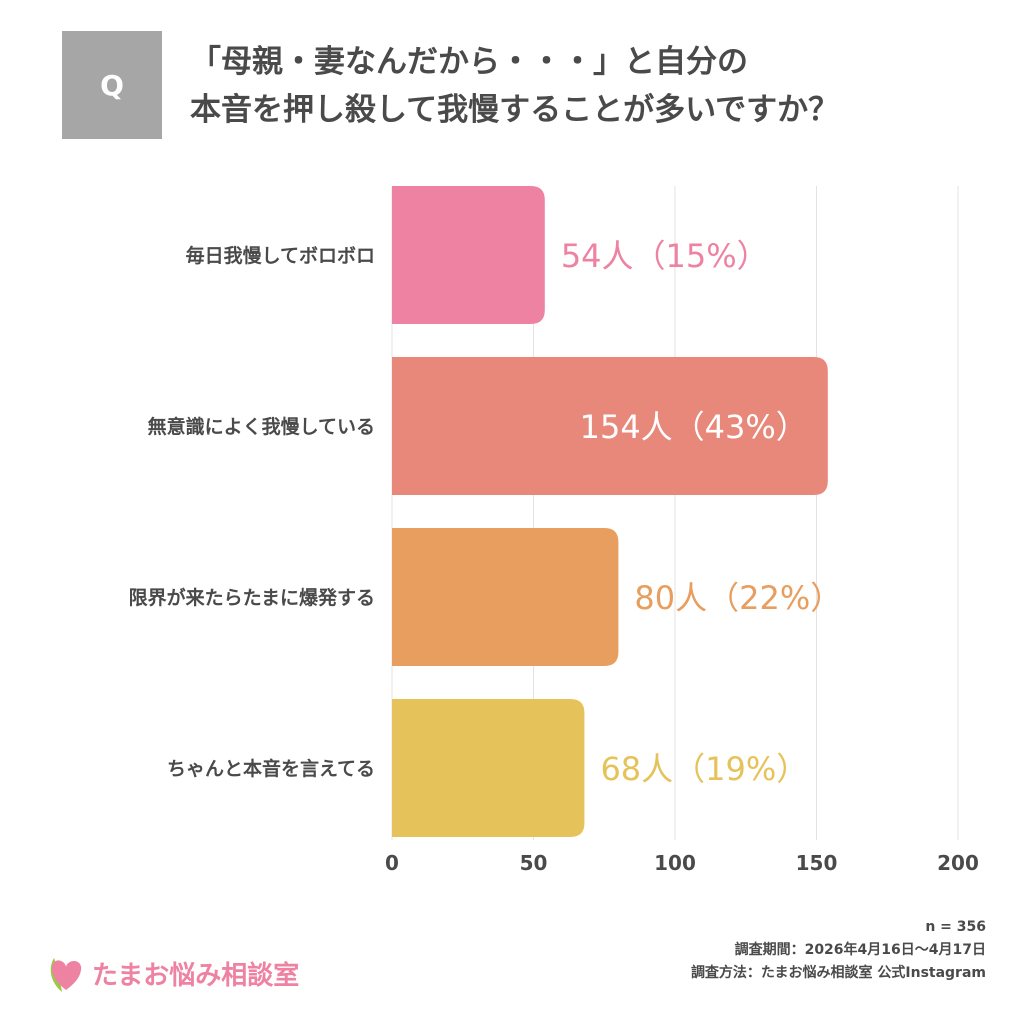 The width and height of the screenshot is (1024, 1024). I want to click on x-tick-label: 0, so click(392, 863).